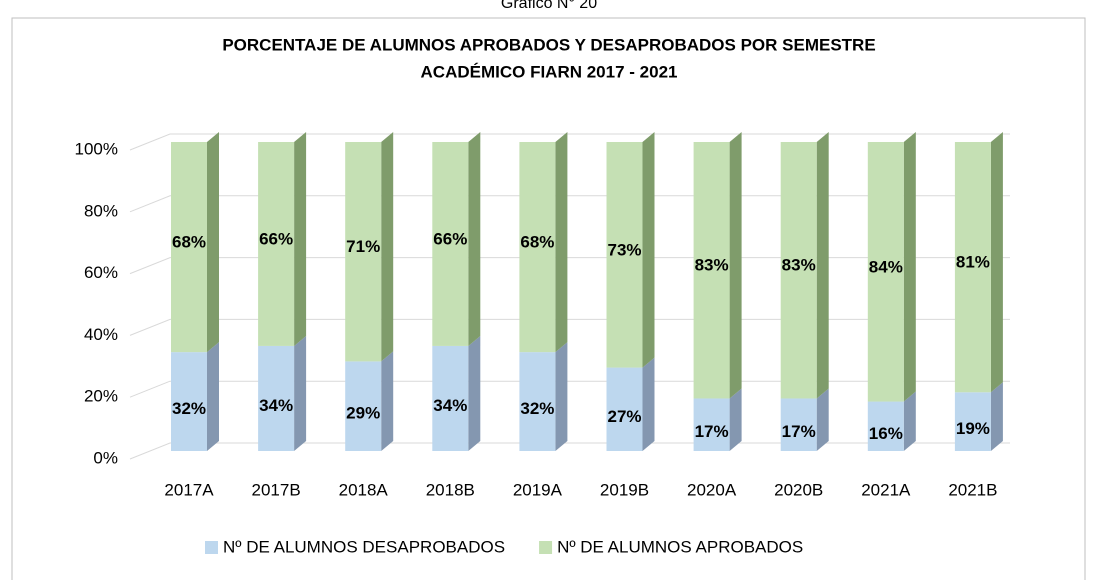  Describe the element at coordinates (886, 489) in the screenshot. I see `x-tick-label: 2021A` at that location.